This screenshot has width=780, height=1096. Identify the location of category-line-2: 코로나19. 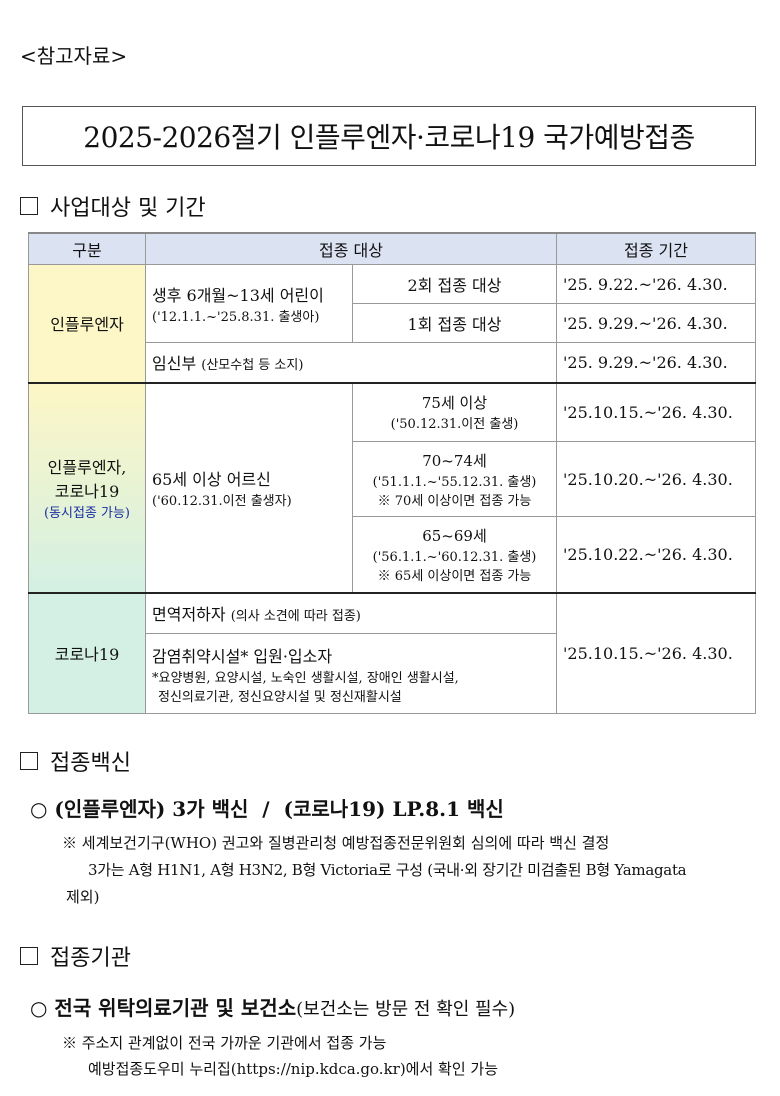
(87, 491).